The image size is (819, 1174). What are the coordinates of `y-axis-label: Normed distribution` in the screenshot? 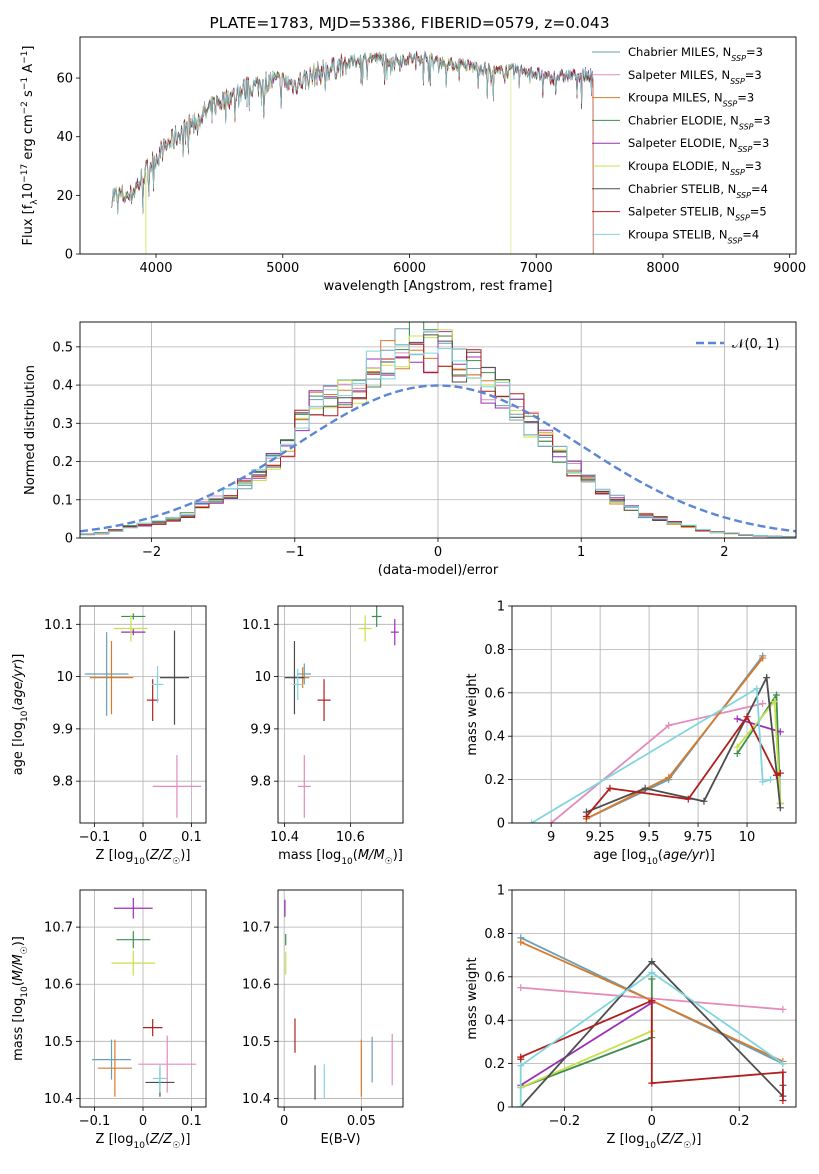 It's located at (30, 430).